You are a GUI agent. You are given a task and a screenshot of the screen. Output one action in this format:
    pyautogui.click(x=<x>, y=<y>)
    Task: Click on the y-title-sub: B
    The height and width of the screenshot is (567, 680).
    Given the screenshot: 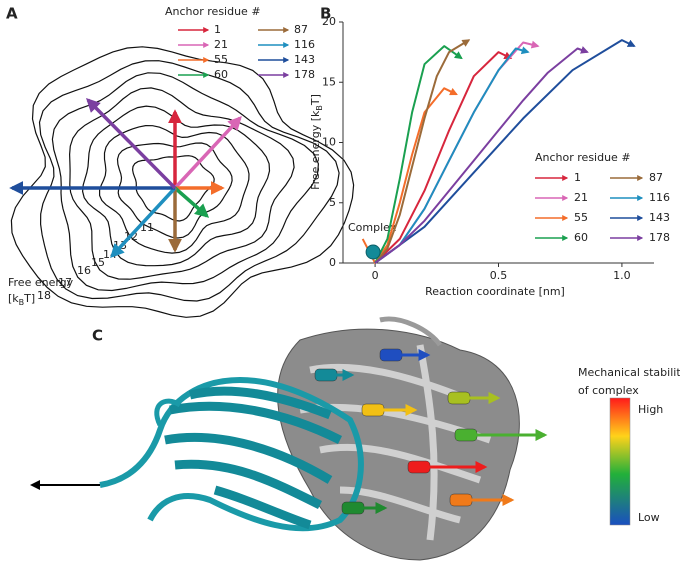 What is the action you would take?
    pyautogui.click(x=319, y=108)
    